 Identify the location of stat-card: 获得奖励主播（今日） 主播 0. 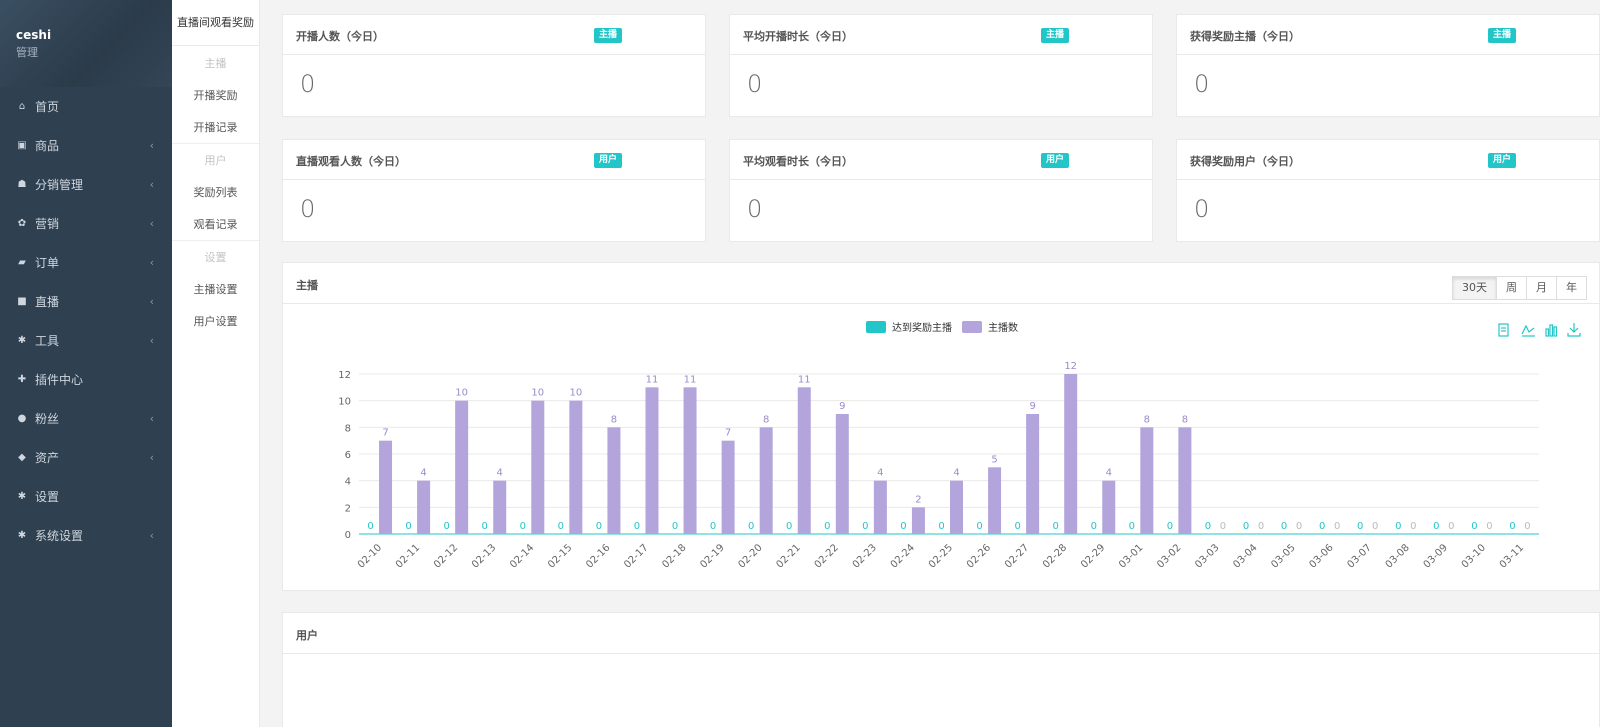
(1388, 65).